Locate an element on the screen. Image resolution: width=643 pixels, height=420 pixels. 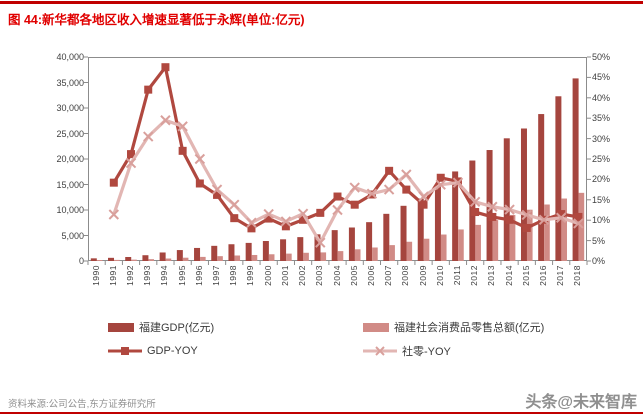
x-axis-tick-label: 2009 is located at coordinates (422, 275).